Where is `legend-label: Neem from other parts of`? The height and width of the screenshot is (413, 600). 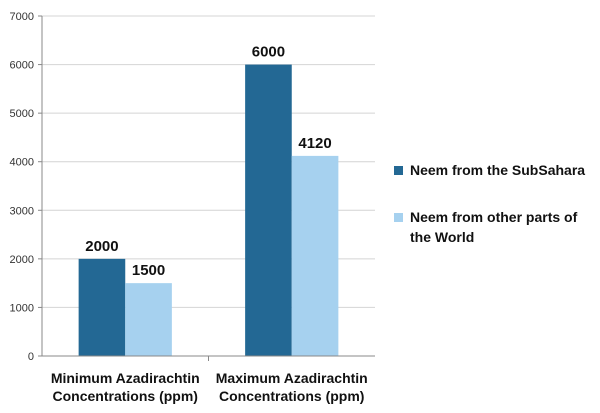 legend-label: Neem from other parts of is located at coordinates (494, 217).